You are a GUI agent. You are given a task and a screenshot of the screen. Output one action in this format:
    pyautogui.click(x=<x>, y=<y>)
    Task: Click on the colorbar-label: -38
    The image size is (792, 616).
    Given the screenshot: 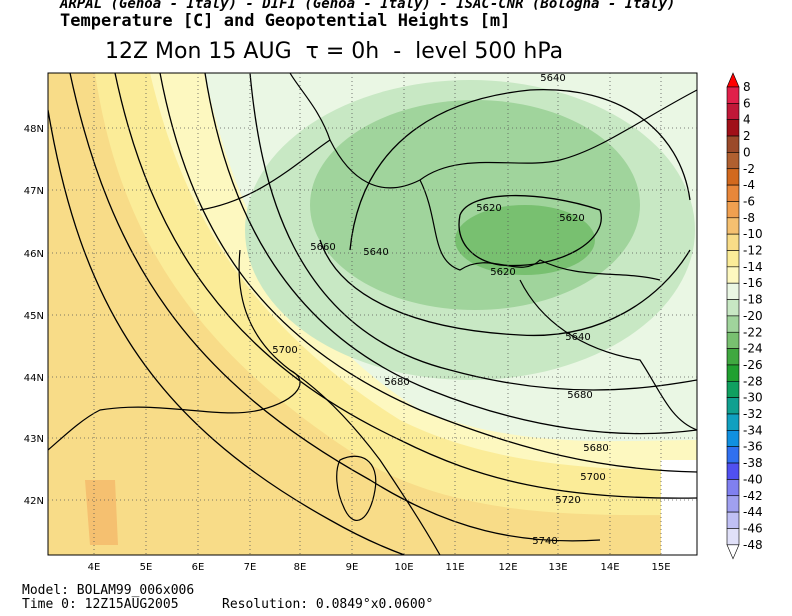 What is the action you would take?
    pyautogui.click(x=753, y=463)
    